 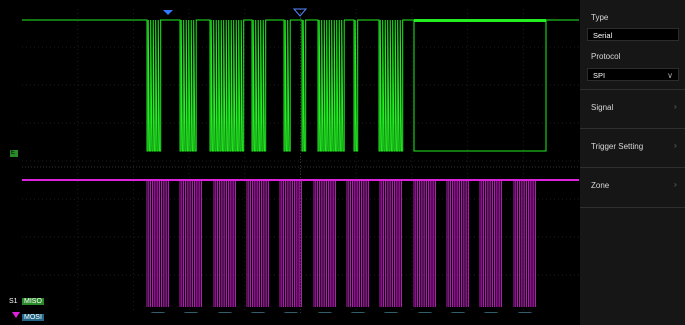 I want to click on protocol-select: SPI ∨, so click(x=633, y=74).